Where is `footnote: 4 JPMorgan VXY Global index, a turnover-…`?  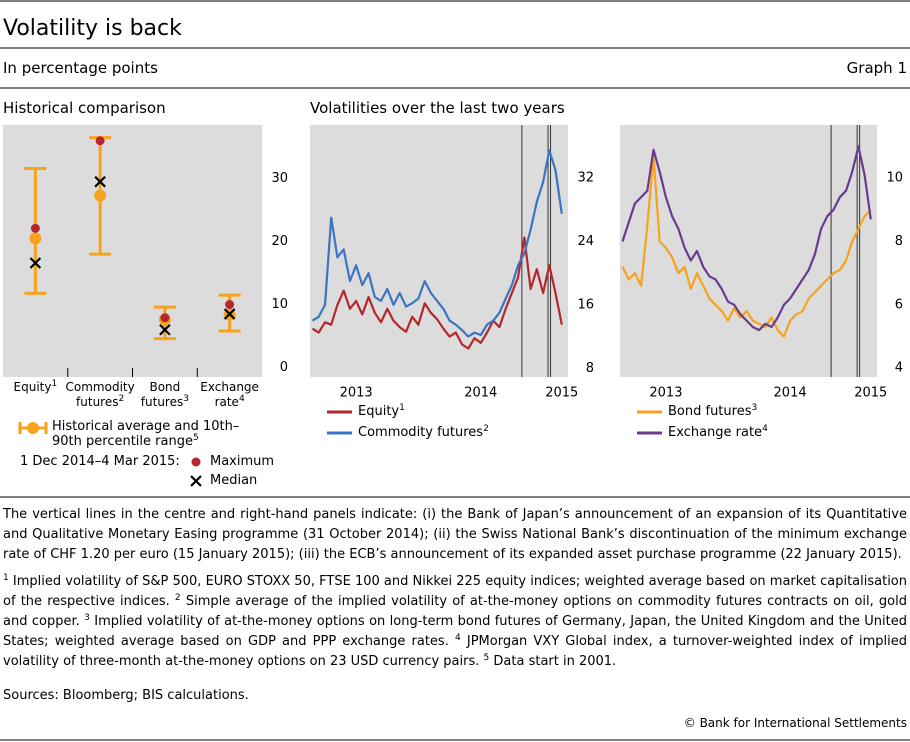 footnote: 4 JPMorgan VXY Global index, a turnover-… is located at coordinates (455, 651).